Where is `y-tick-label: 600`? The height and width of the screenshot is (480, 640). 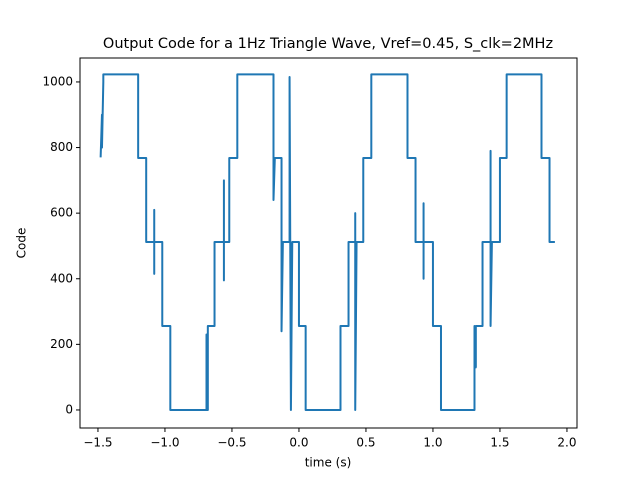
y-tick-label: 600 is located at coordinates (61, 213).